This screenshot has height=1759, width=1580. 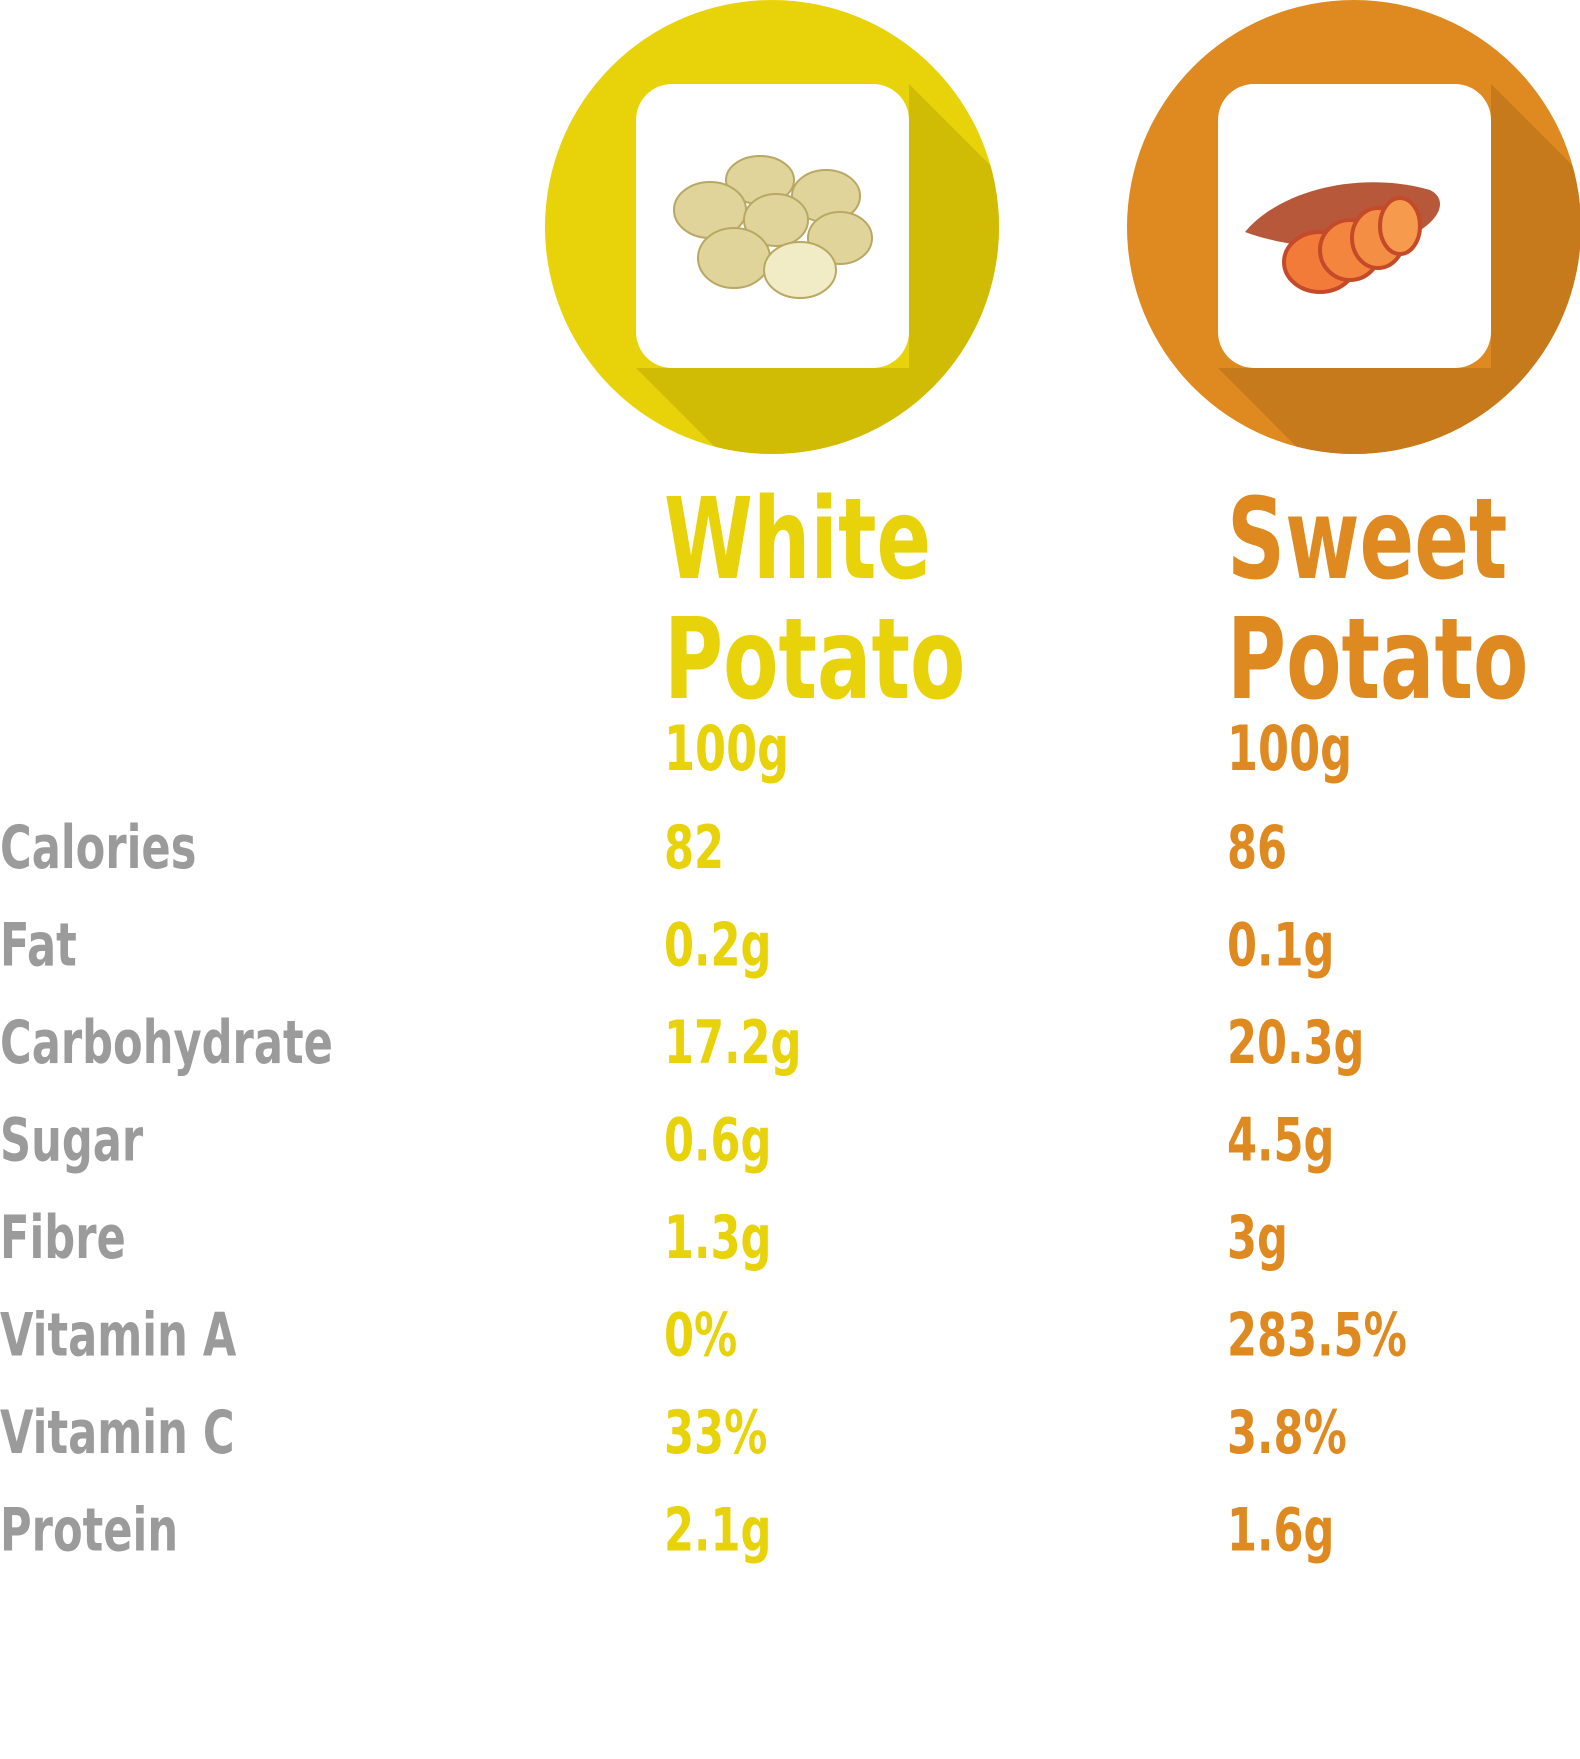 I want to click on nutrient-value-group: 0.1g, so click(x=1280, y=945).